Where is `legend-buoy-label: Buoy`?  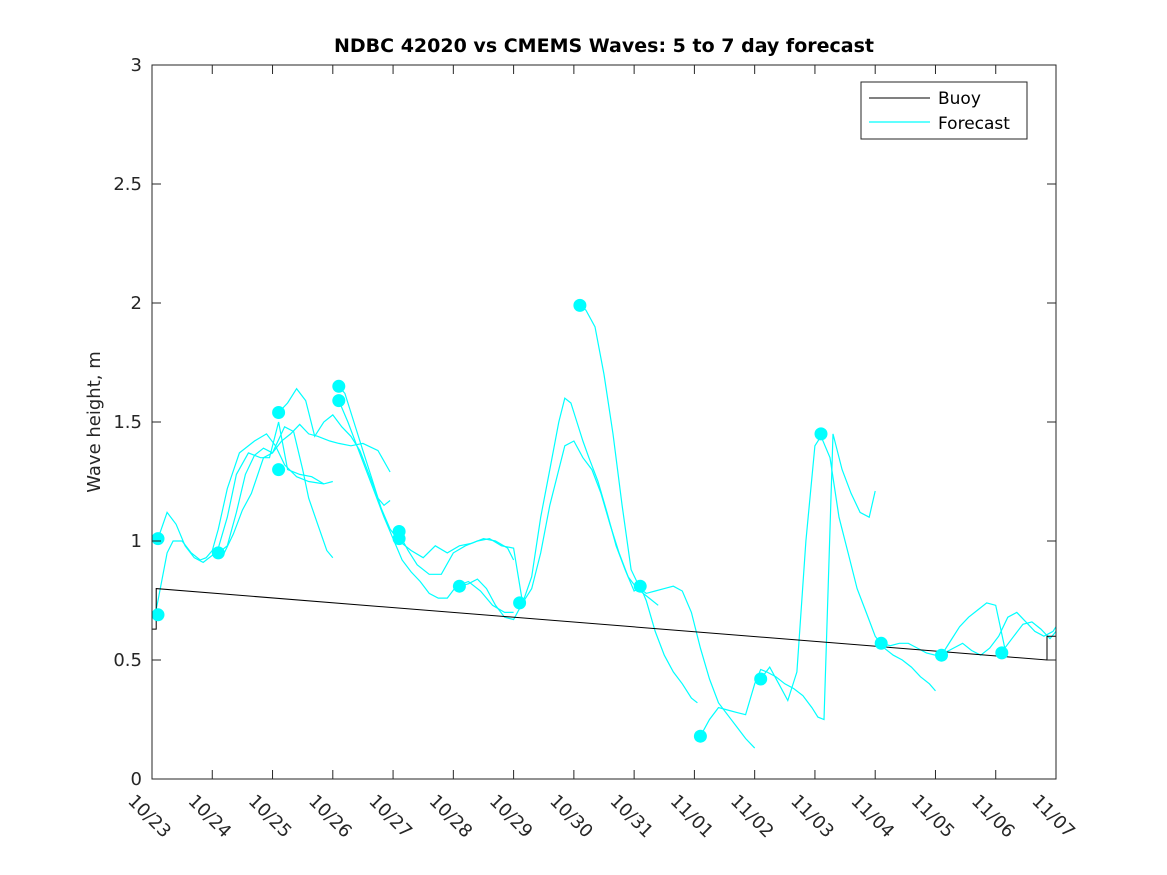
legend-buoy-label: Buoy is located at coordinates (959, 99).